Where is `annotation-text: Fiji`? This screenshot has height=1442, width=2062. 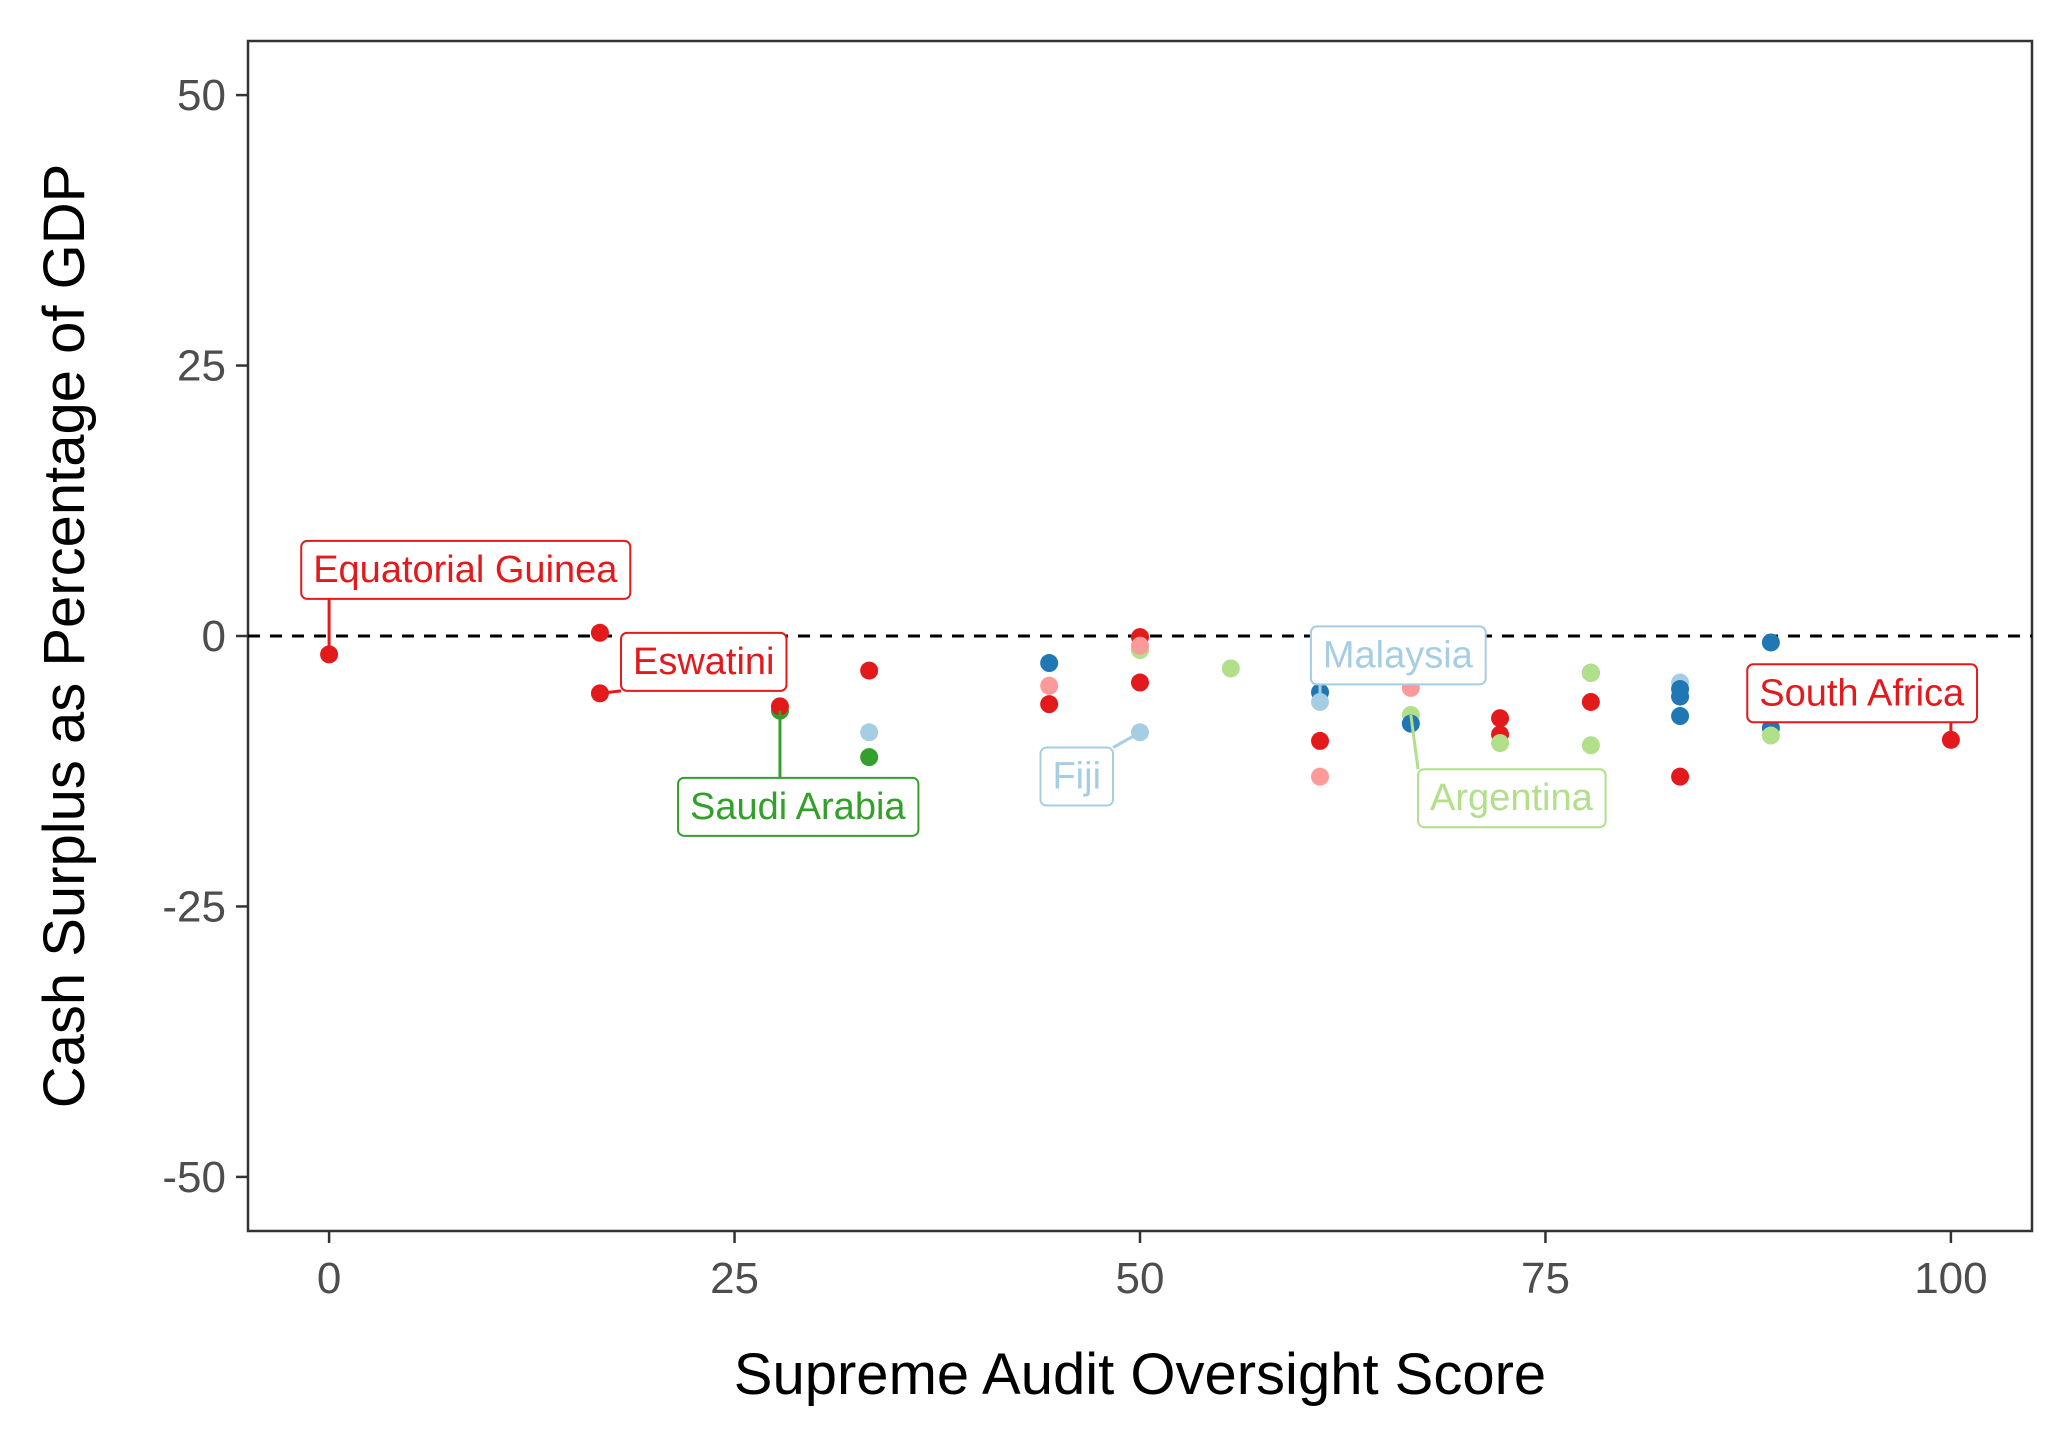
annotation-text: Fiji is located at coordinates (1076, 777).